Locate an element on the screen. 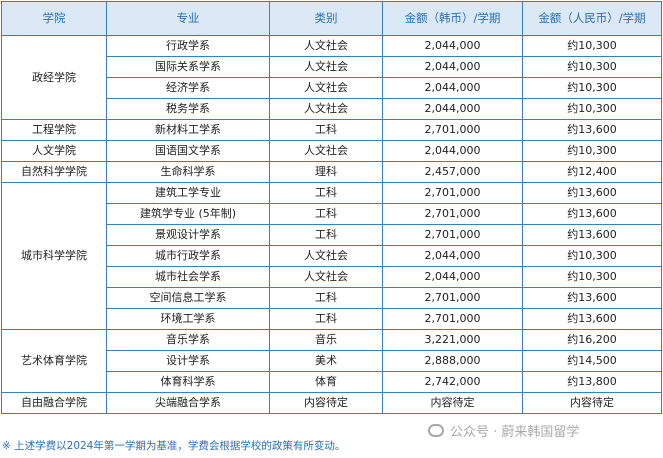 The image size is (663, 458). table-row: 艺术体育学院 音乐学系 音乐 3,221,000 约16,200 is located at coordinates (331, 361).